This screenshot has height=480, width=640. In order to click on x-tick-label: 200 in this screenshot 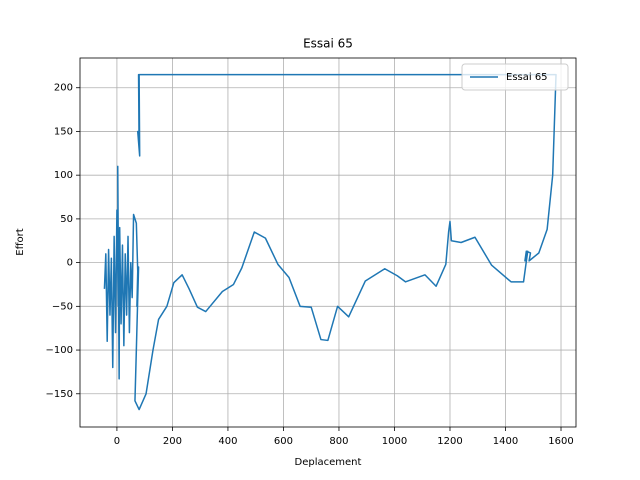, I will do `click(172, 441)`.